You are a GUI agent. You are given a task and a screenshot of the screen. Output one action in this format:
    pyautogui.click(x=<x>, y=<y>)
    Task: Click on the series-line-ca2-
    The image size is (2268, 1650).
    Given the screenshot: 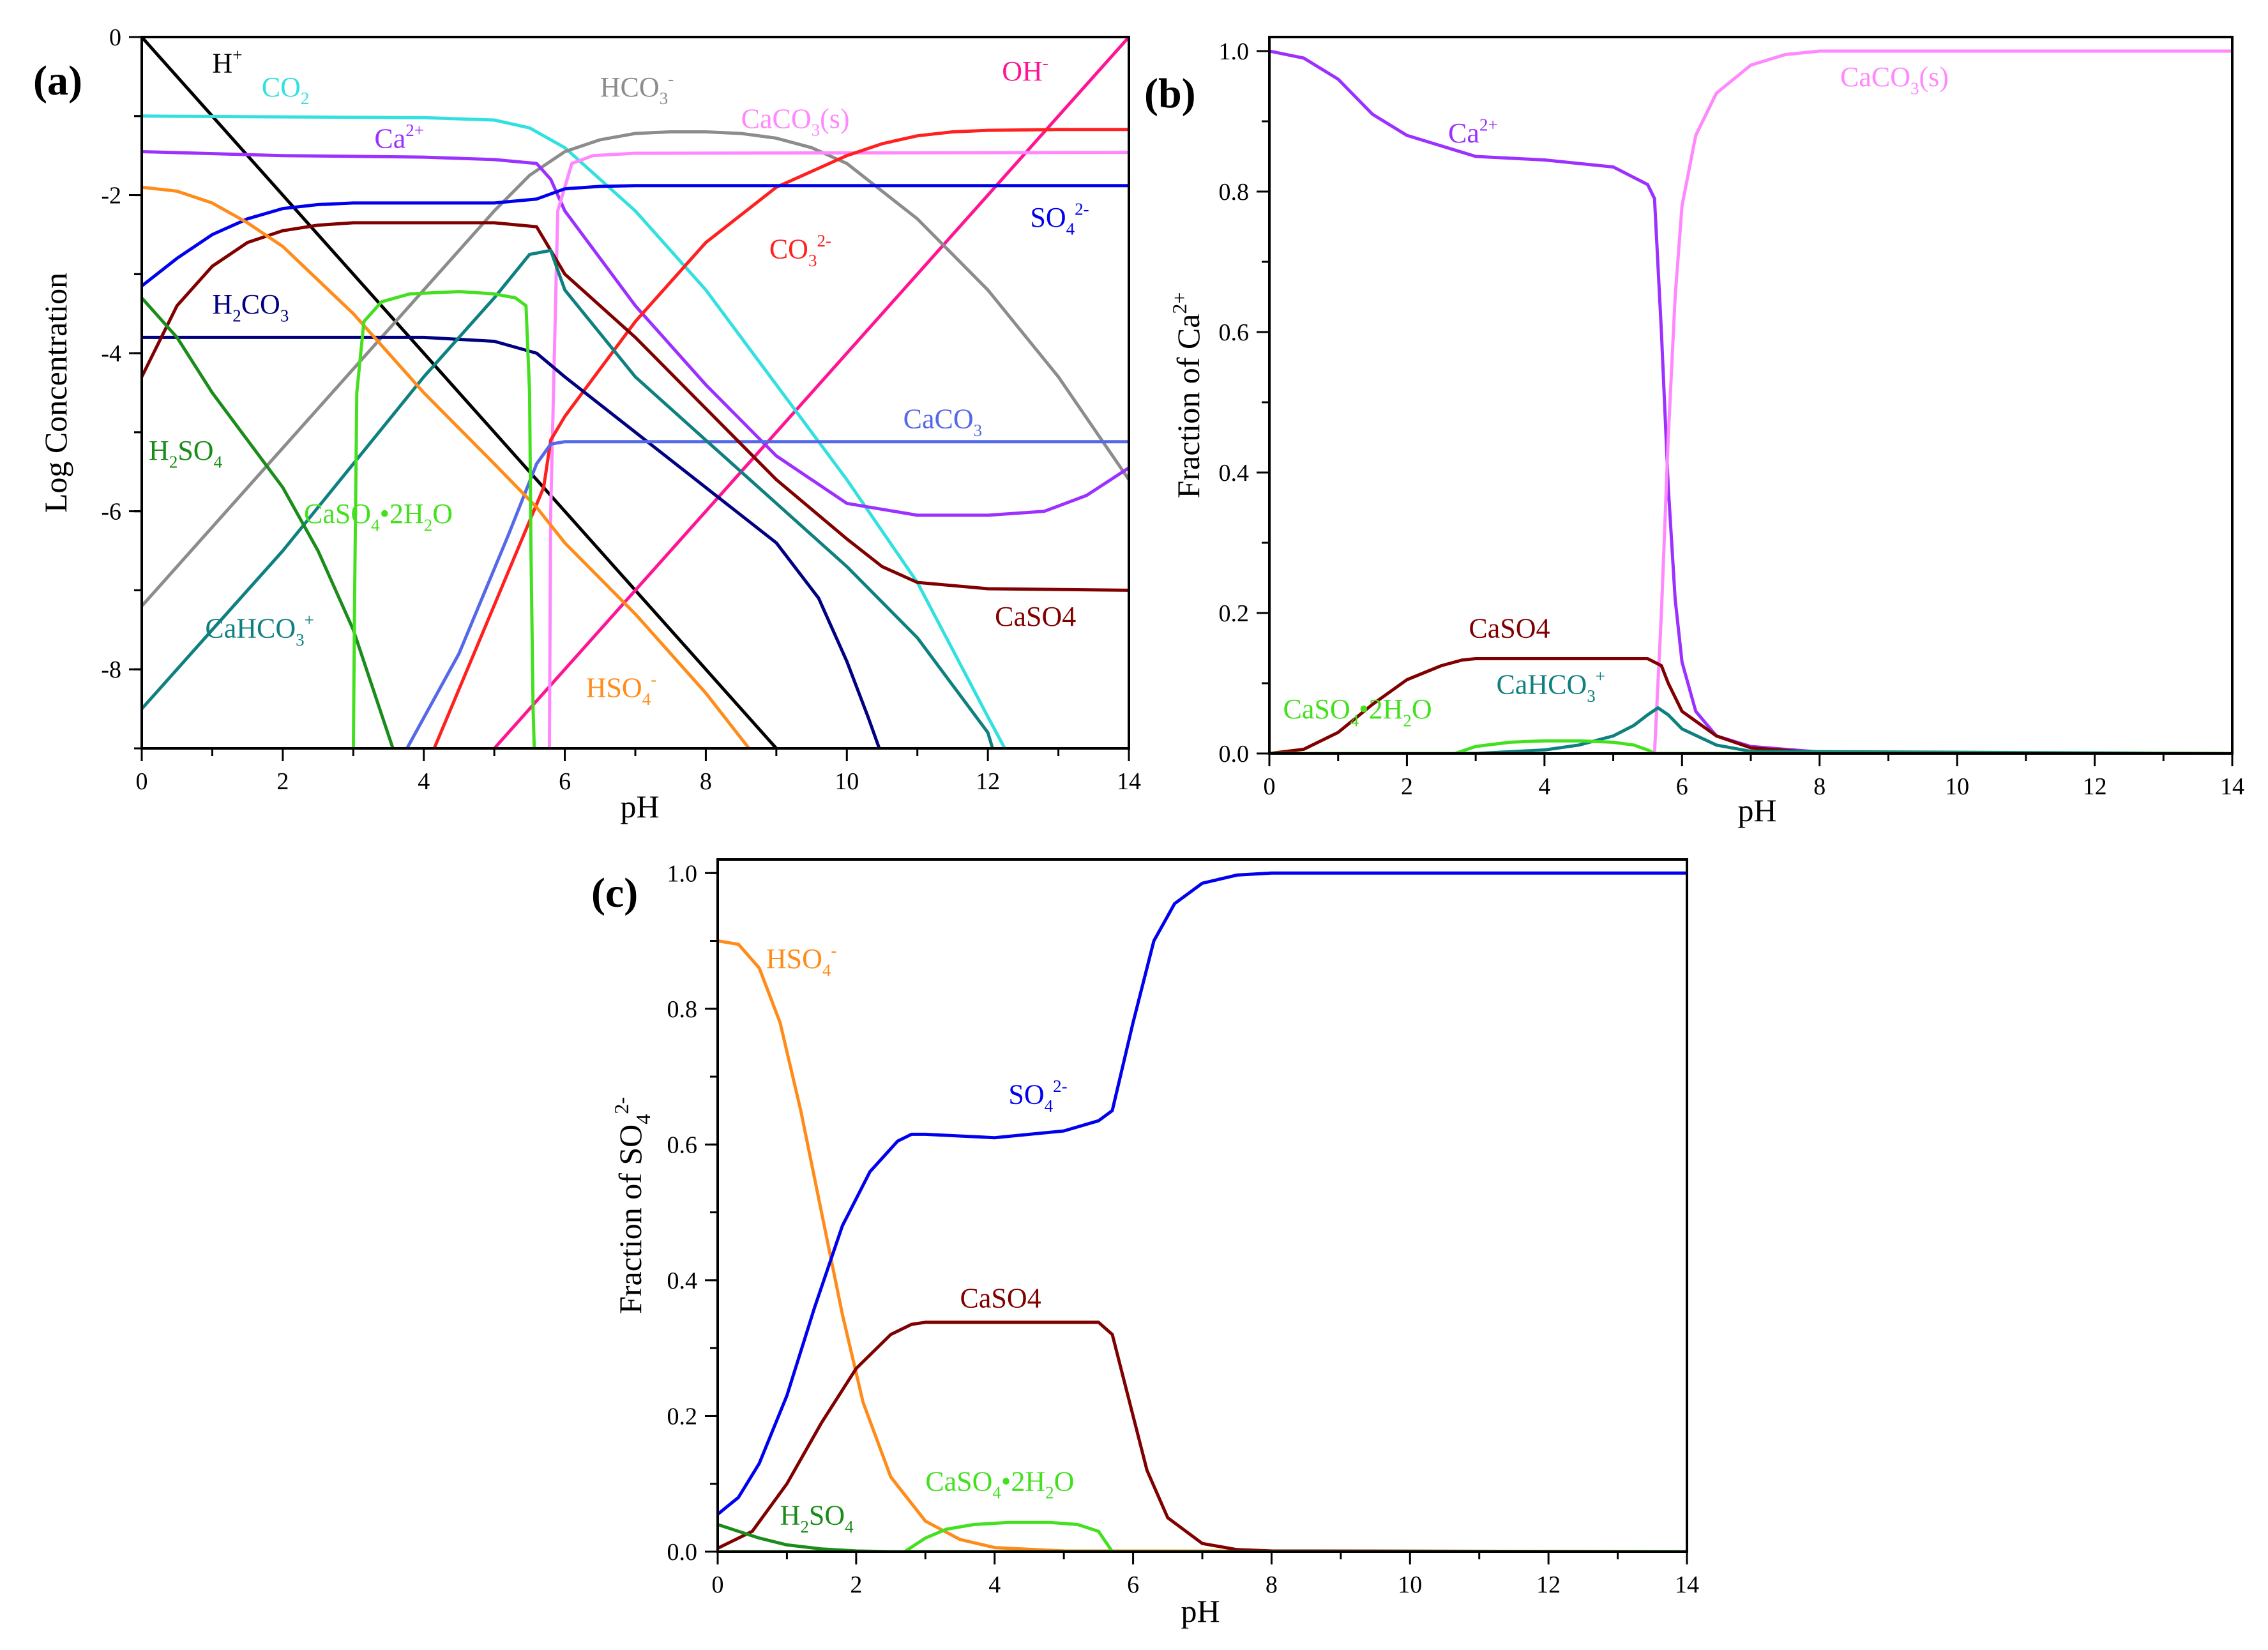 What is the action you would take?
    pyautogui.click(x=635, y=334)
    